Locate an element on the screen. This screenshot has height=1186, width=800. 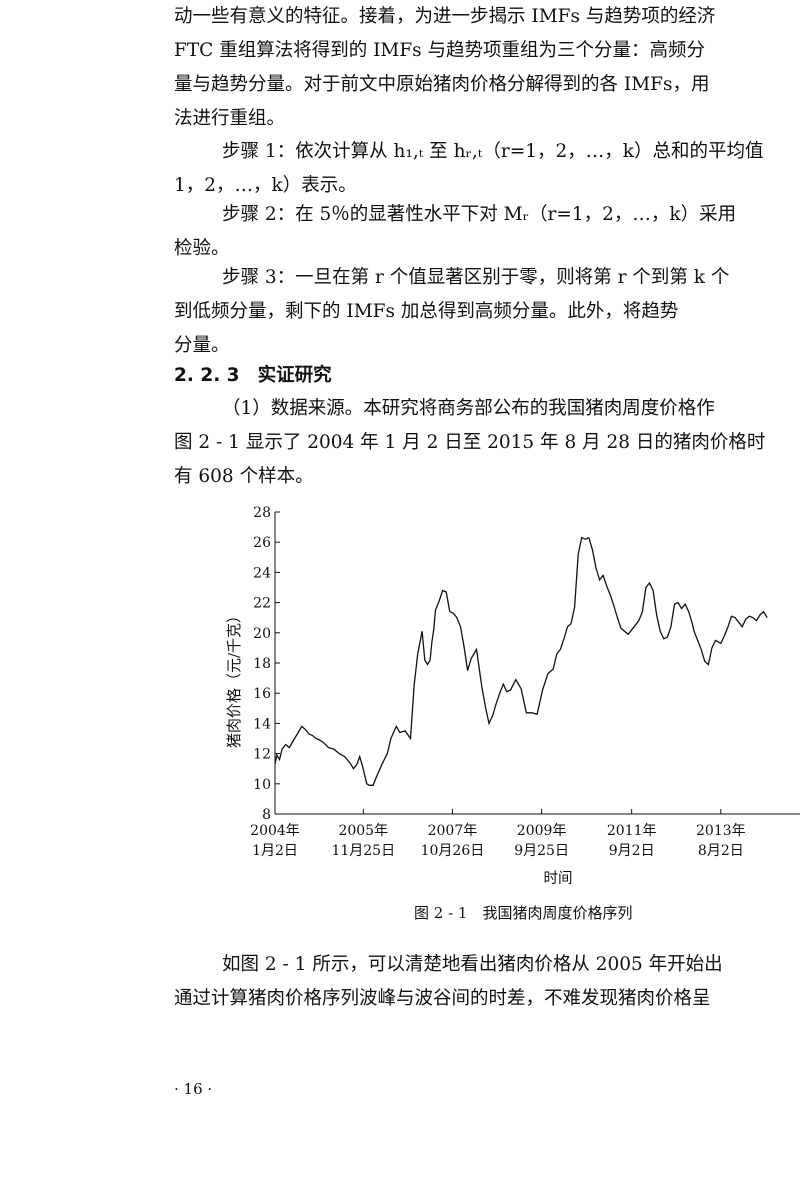
x-tick-year-label: 2009年 is located at coordinates (542, 831).